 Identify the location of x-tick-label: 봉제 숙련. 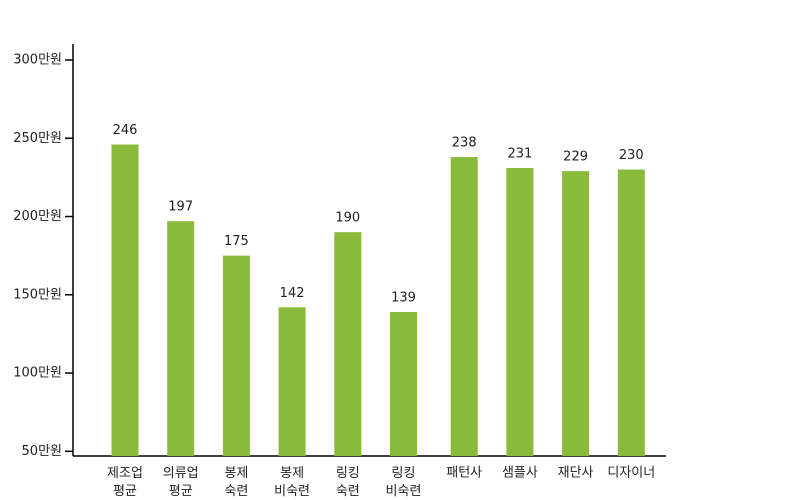
(236, 482).